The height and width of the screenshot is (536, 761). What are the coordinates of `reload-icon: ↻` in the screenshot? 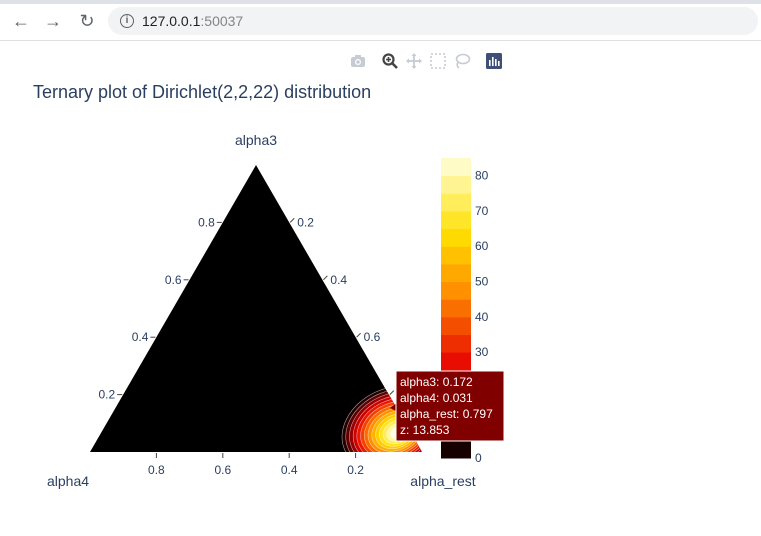 It's located at (87, 20).